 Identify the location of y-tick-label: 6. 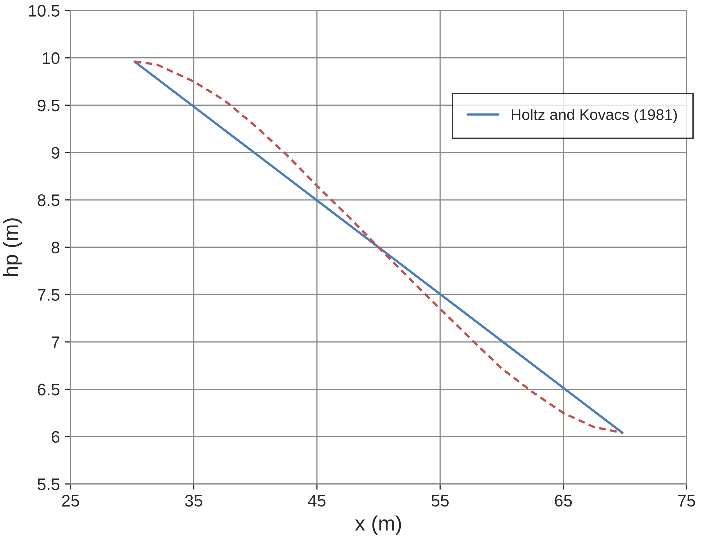
(56, 437).